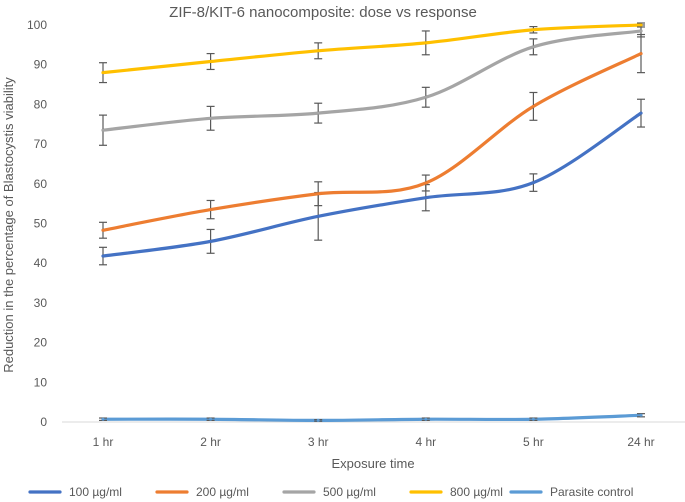 The width and height of the screenshot is (685, 502). What do you see at coordinates (41, 382) in the screenshot?
I see `y-tick-label: 10` at bounding box center [41, 382].